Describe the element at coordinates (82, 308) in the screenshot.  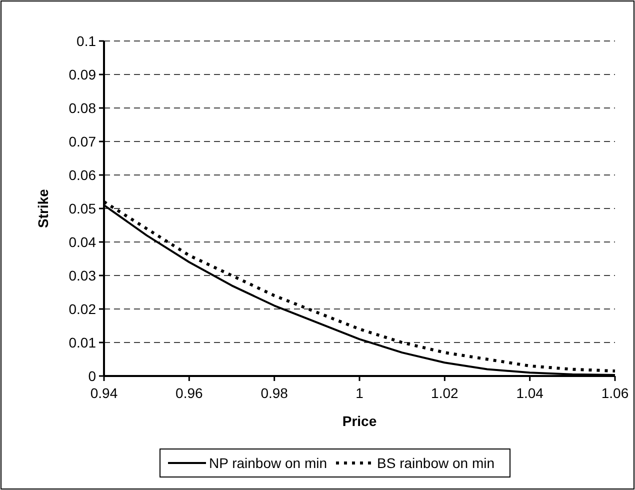
I see `y-tick-label: 0.02` at that location.